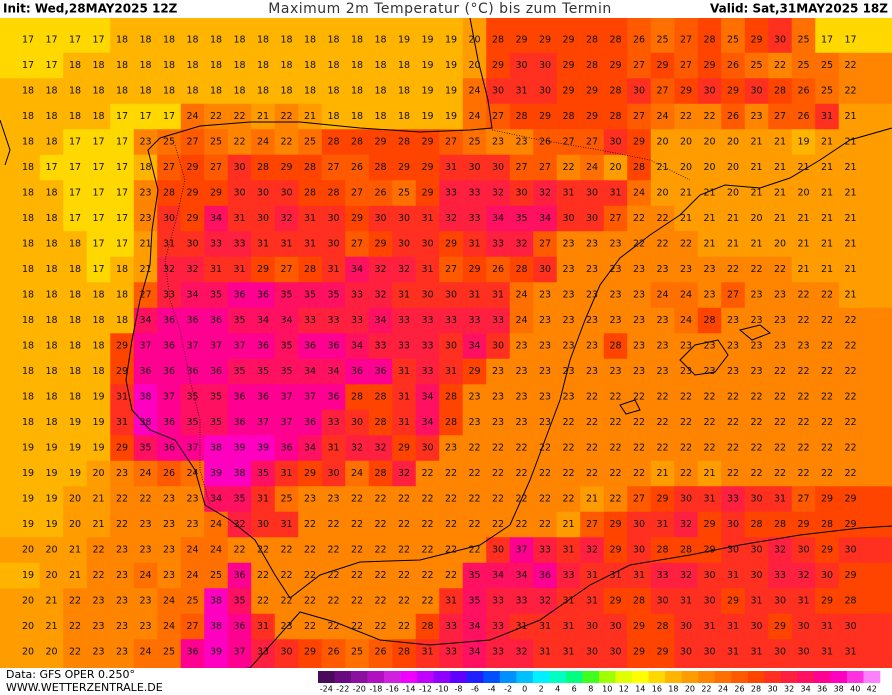  What do you see at coordinates (803, 40) in the screenshot?
I see `temperature-value: 25` at bounding box center [803, 40].